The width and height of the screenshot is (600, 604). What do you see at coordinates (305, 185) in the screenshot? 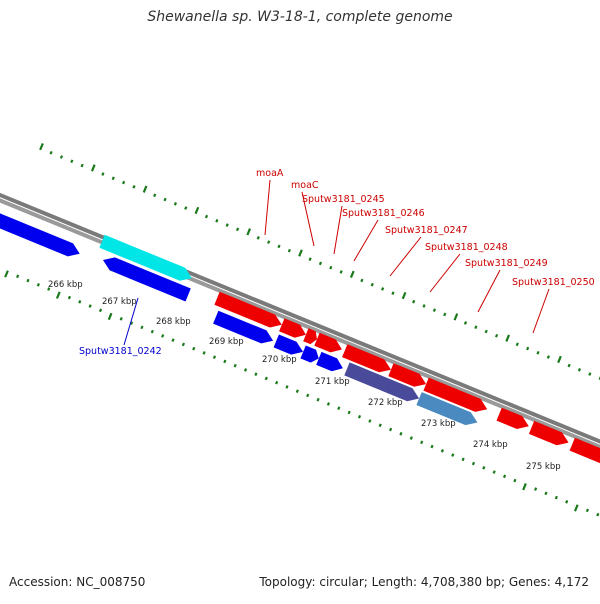
I see `gene-label: moaC` at bounding box center [305, 185].